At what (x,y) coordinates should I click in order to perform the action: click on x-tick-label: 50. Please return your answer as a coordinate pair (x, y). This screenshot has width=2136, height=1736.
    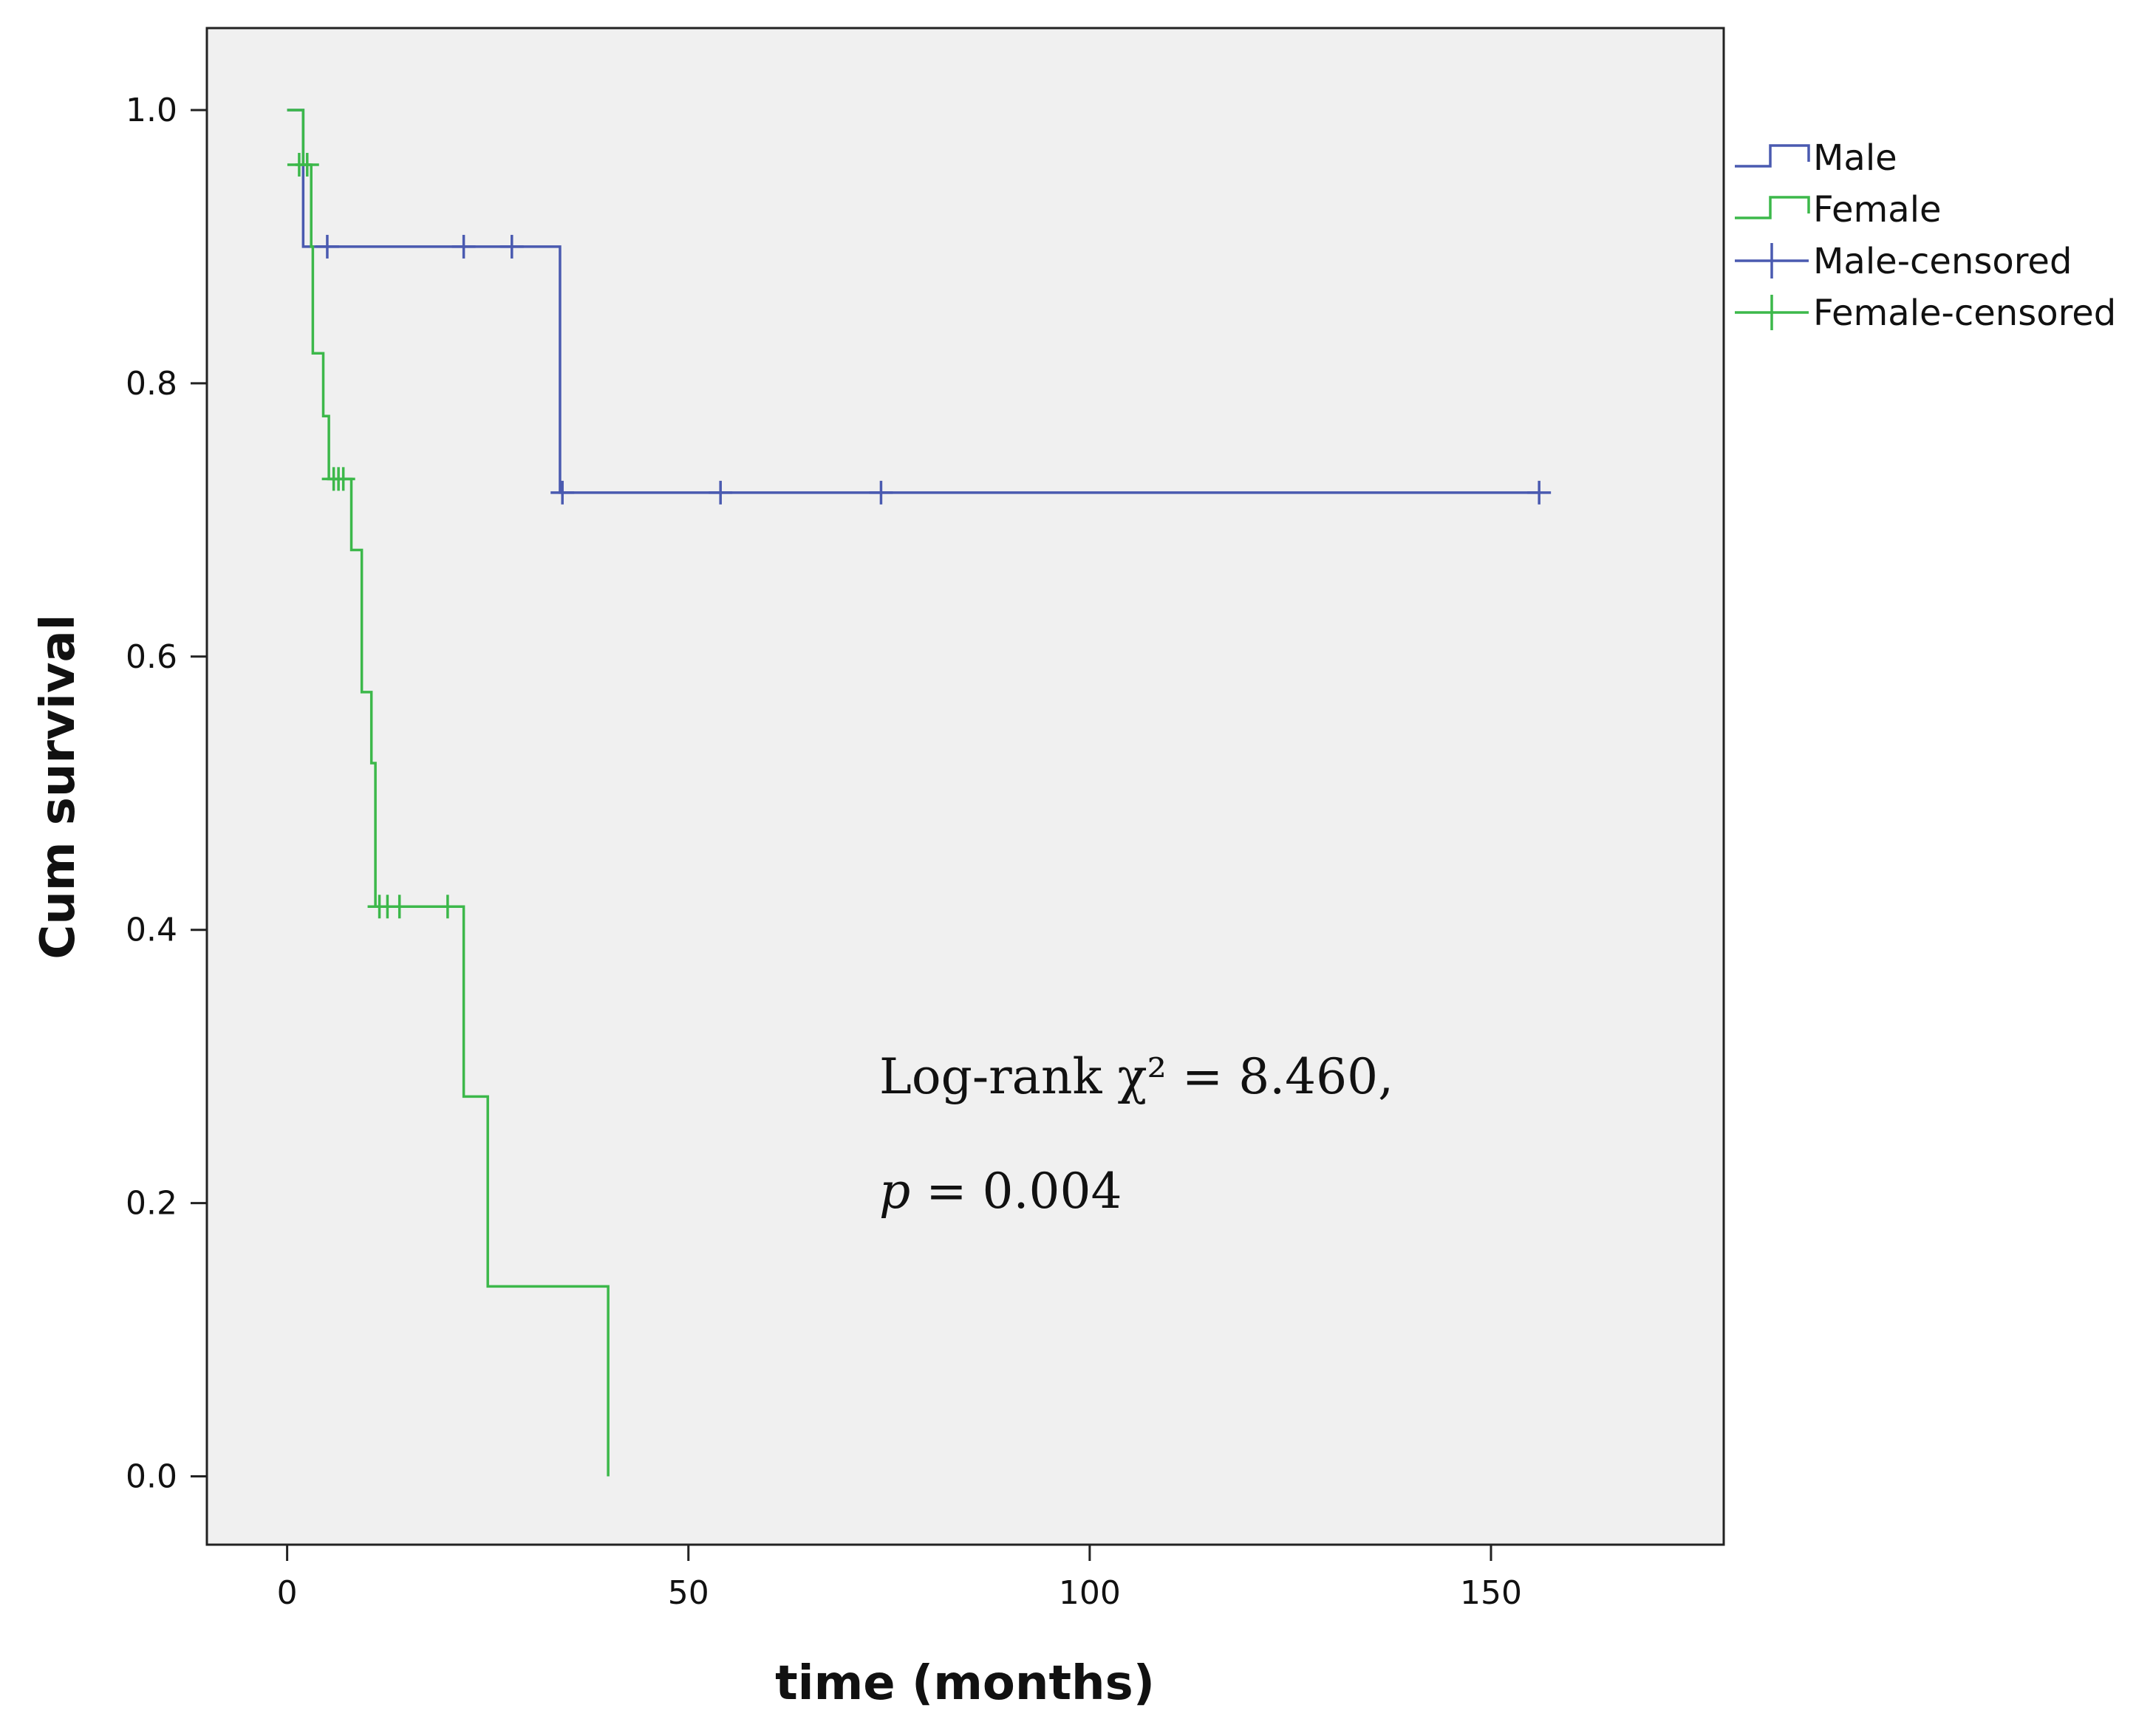
    Looking at the image, I should click on (688, 1593).